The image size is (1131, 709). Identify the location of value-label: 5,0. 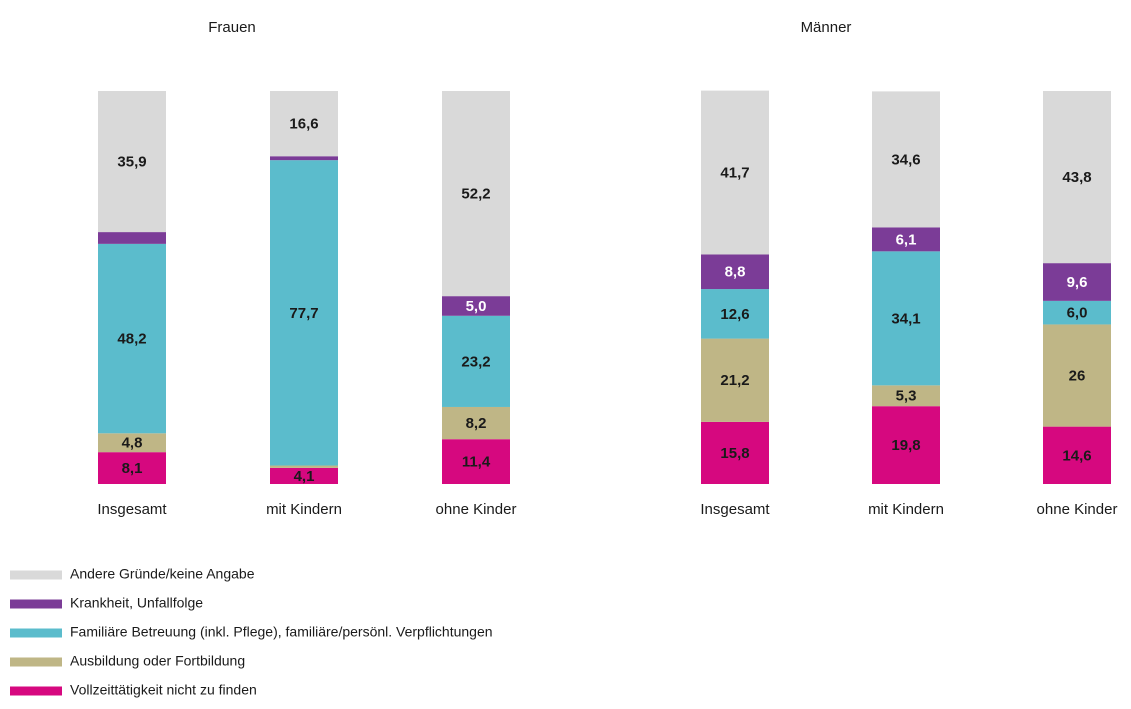
(476, 306).